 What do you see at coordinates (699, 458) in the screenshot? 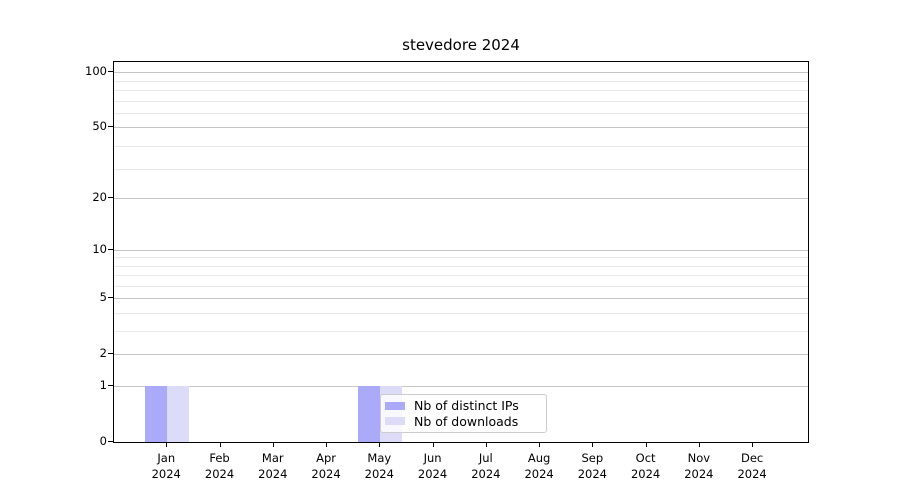
I see `x-tick-month: Nov` at bounding box center [699, 458].